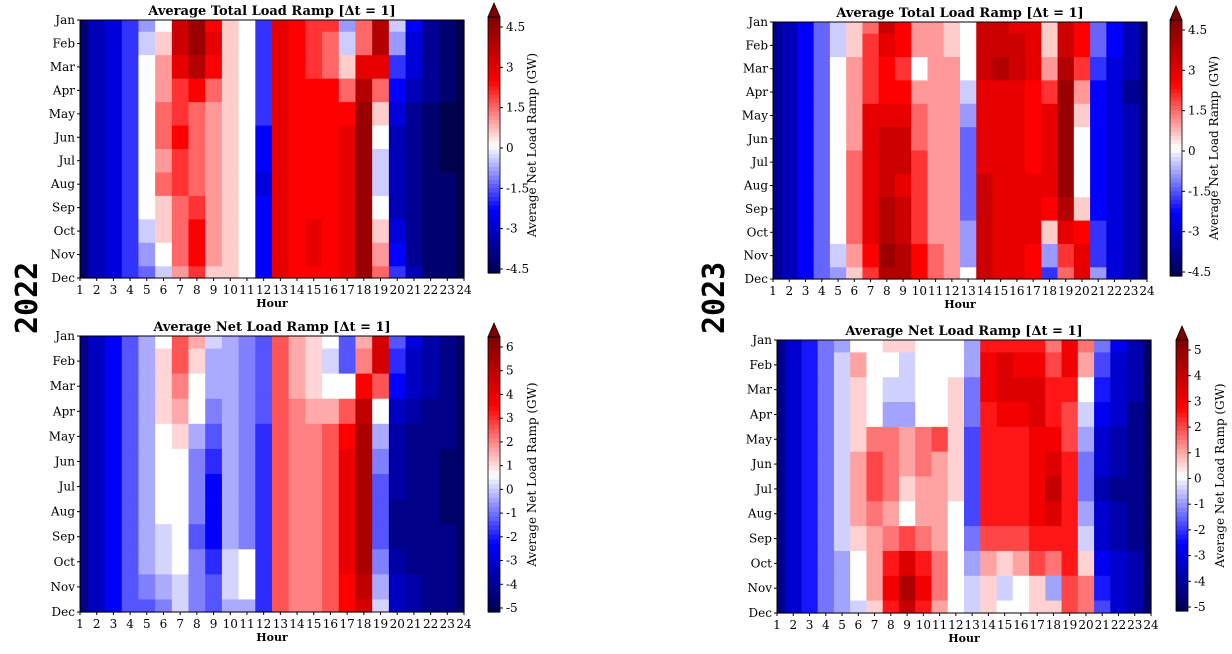 Image resolution: width=1232 pixels, height=654 pixels. I want to click on x-tick-label: 13, so click(280, 290).